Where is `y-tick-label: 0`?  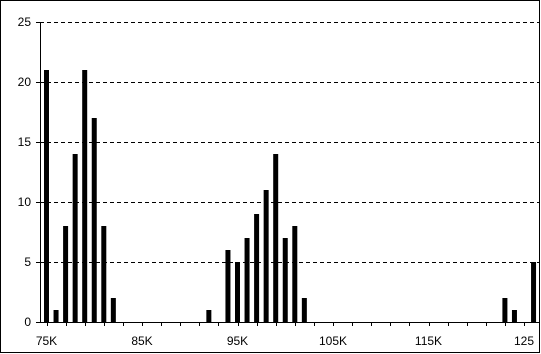
y-tick-label: 0 is located at coordinates (27, 322).